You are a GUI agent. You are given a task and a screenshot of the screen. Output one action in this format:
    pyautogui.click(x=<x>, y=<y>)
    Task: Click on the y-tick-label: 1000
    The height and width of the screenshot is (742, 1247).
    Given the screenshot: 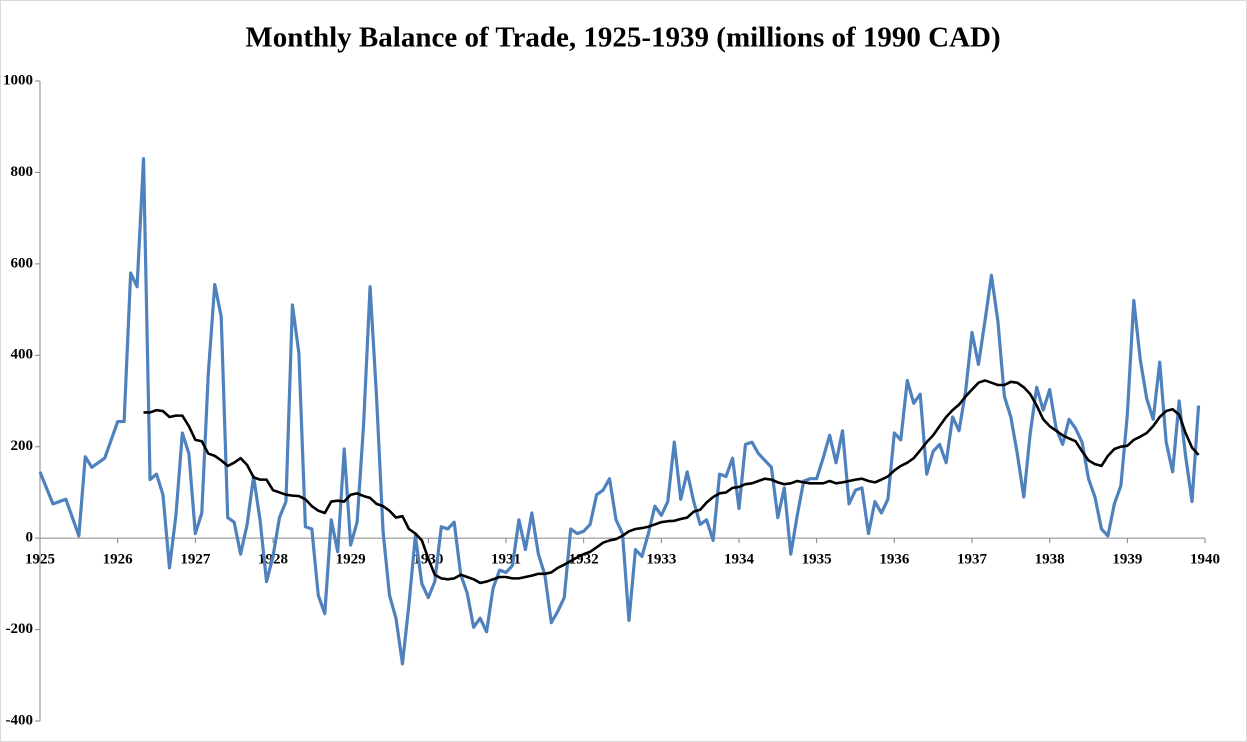 What is the action you would take?
    pyautogui.click(x=18, y=80)
    